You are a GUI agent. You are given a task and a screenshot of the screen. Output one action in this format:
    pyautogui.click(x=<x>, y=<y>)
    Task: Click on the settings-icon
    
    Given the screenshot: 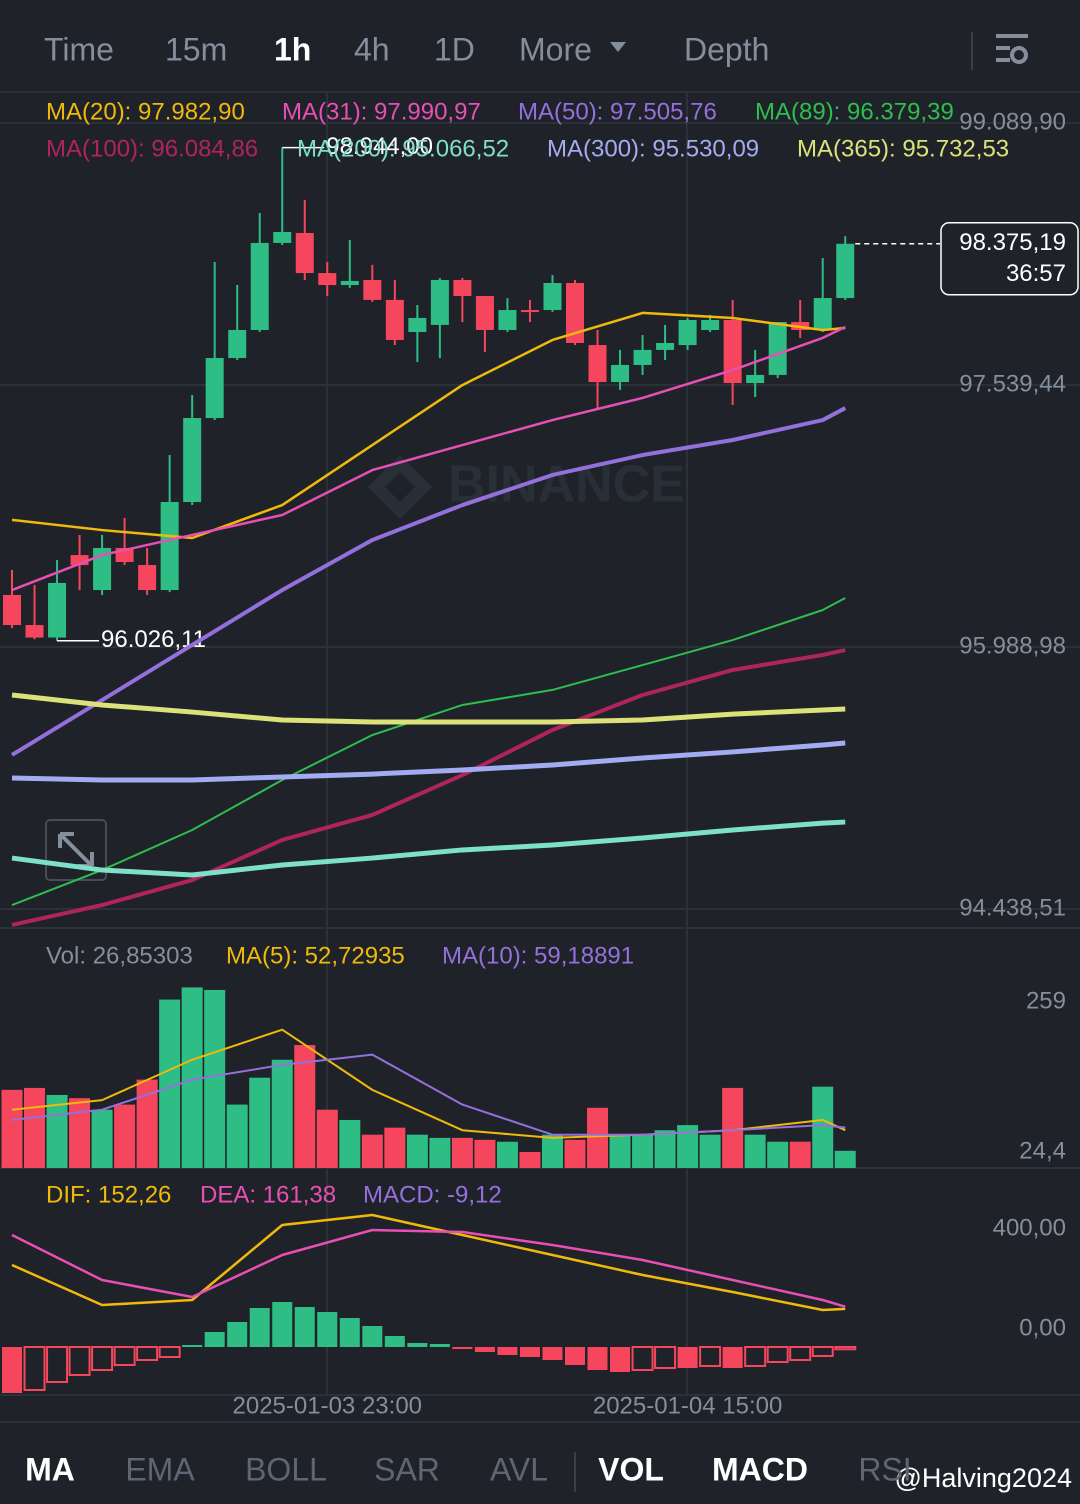 What is the action you would take?
    pyautogui.click(x=1012, y=49)
    